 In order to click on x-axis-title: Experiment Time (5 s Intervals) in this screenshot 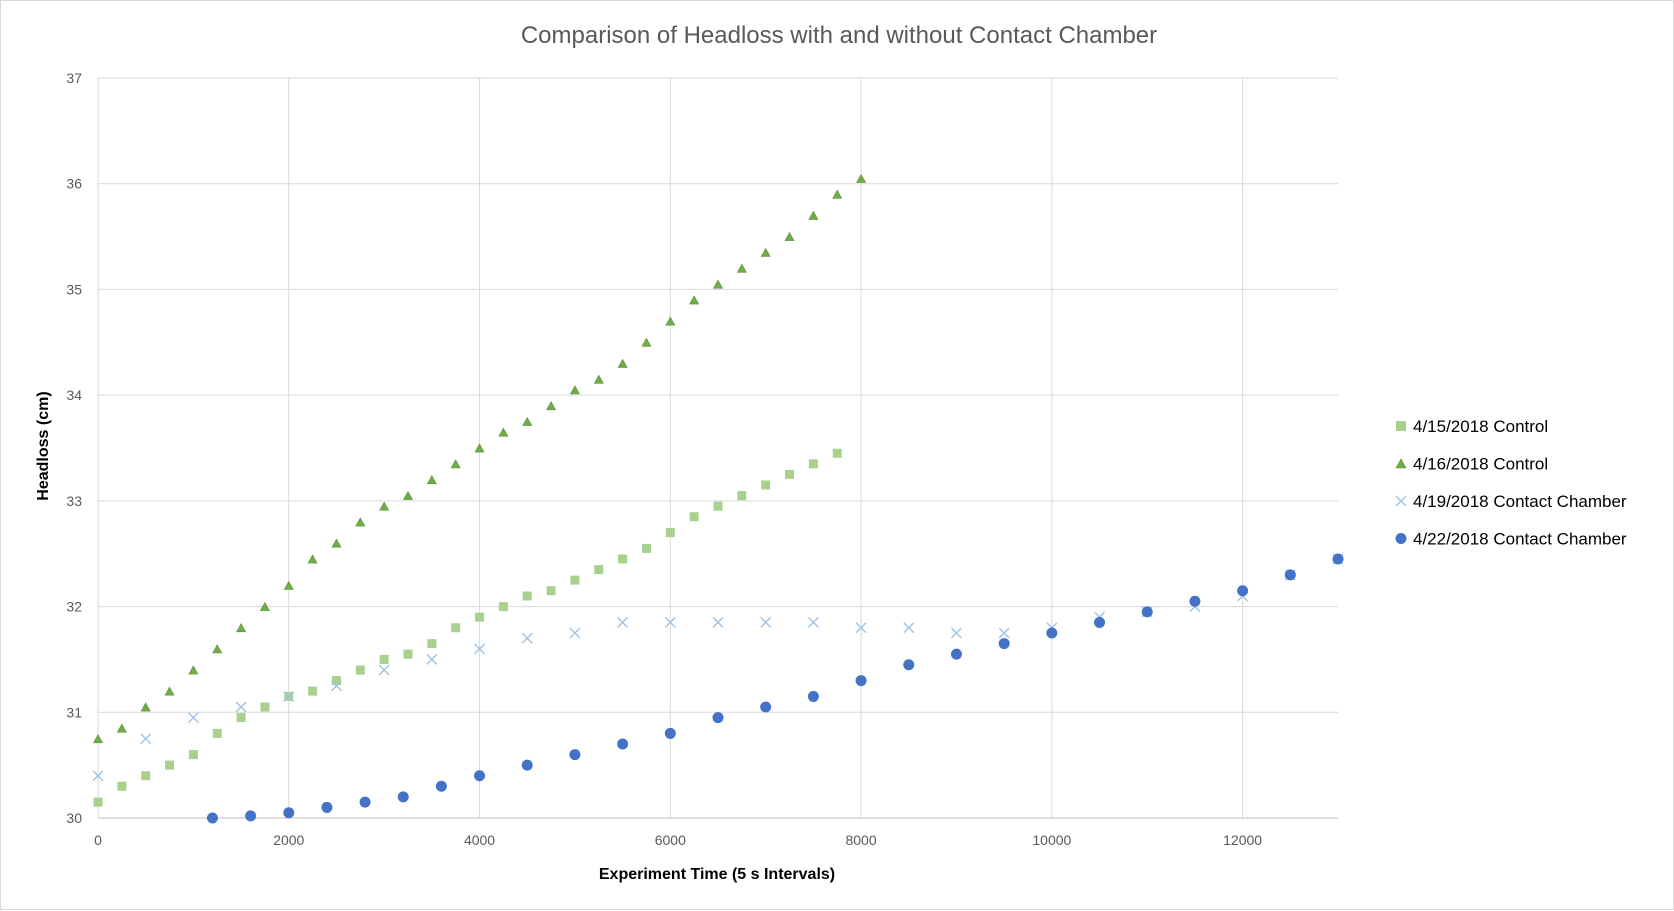, I will do `click(717, 874)`.